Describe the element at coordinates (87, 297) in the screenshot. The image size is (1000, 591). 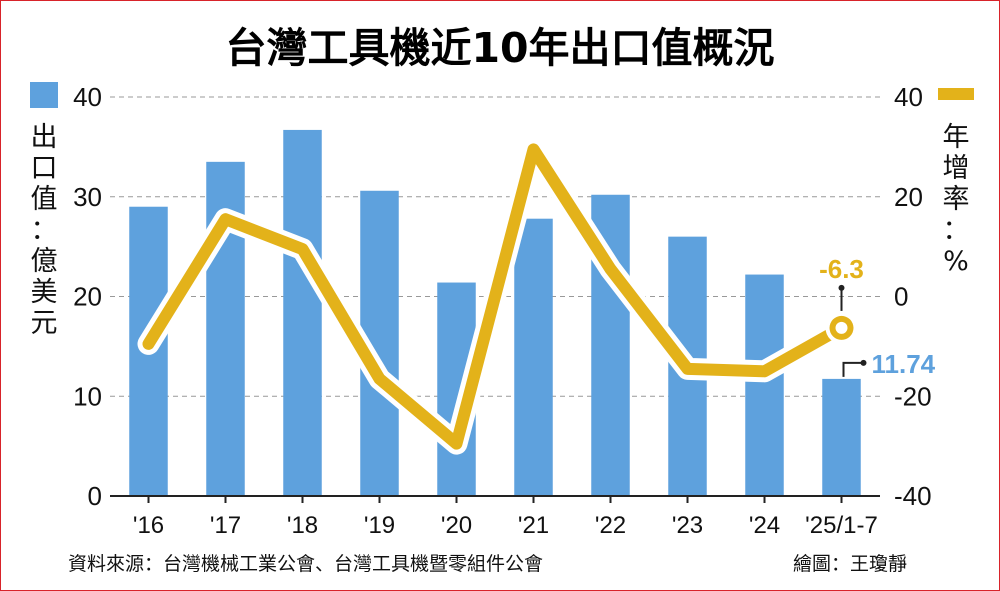
I see `y-left-tick-label: 20` at that location.